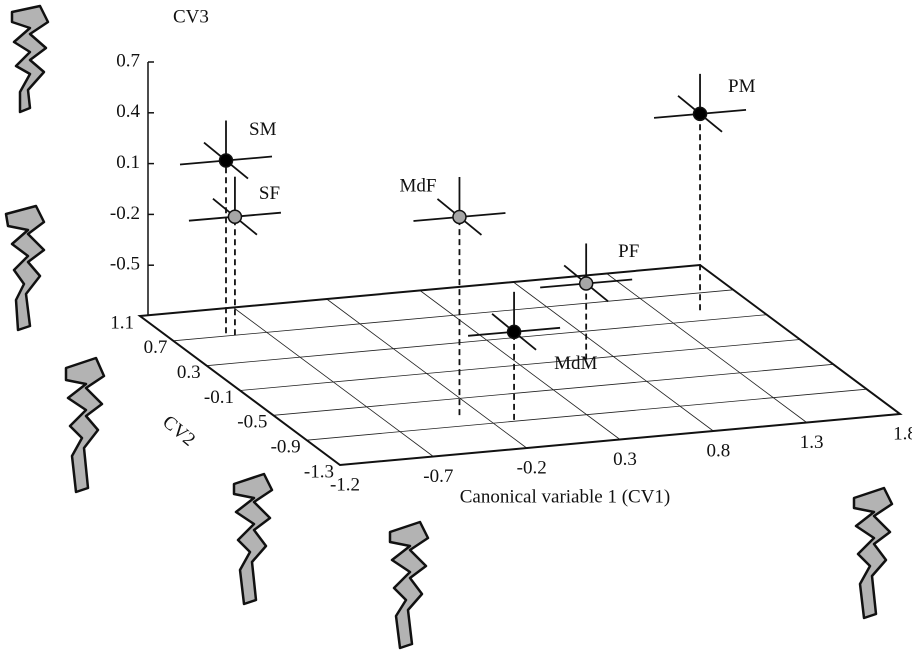 This screenshot has height=653, width=912. What do you see at coordinates (575, 363) in the screenshot?
I see `point-label: MdM` at bounding box center [575, 363].